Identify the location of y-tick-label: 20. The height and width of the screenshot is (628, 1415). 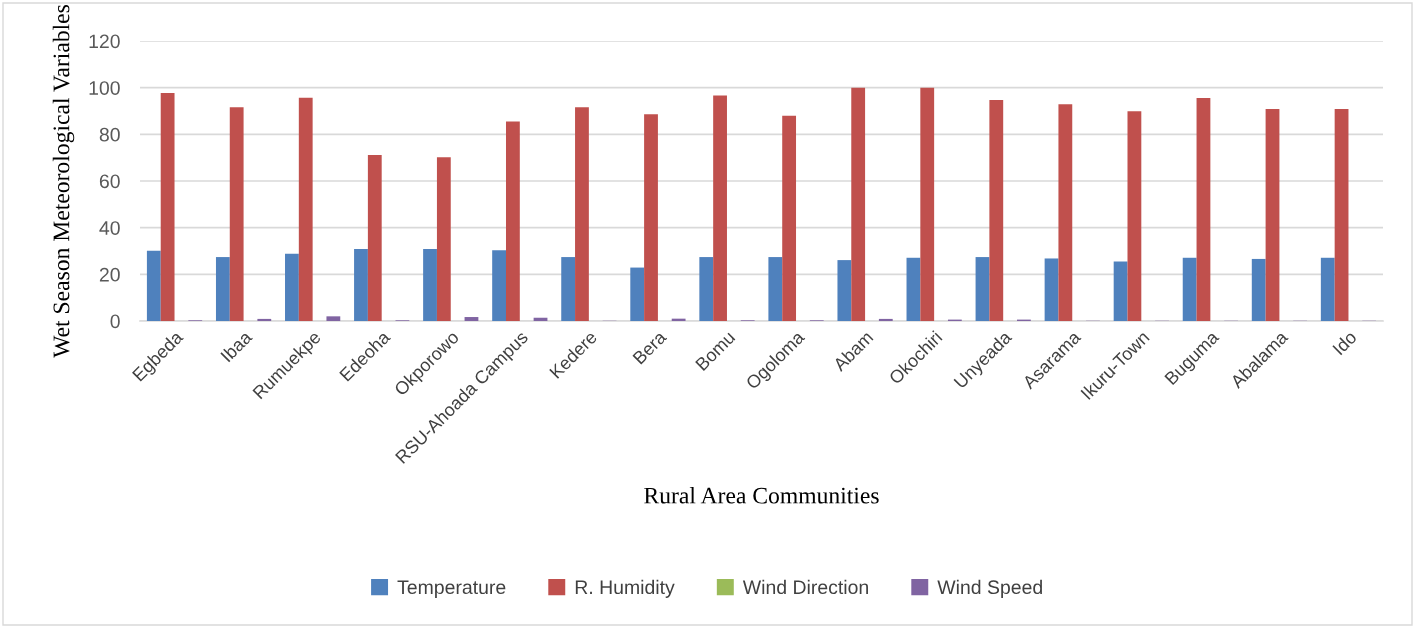
(109, 274).